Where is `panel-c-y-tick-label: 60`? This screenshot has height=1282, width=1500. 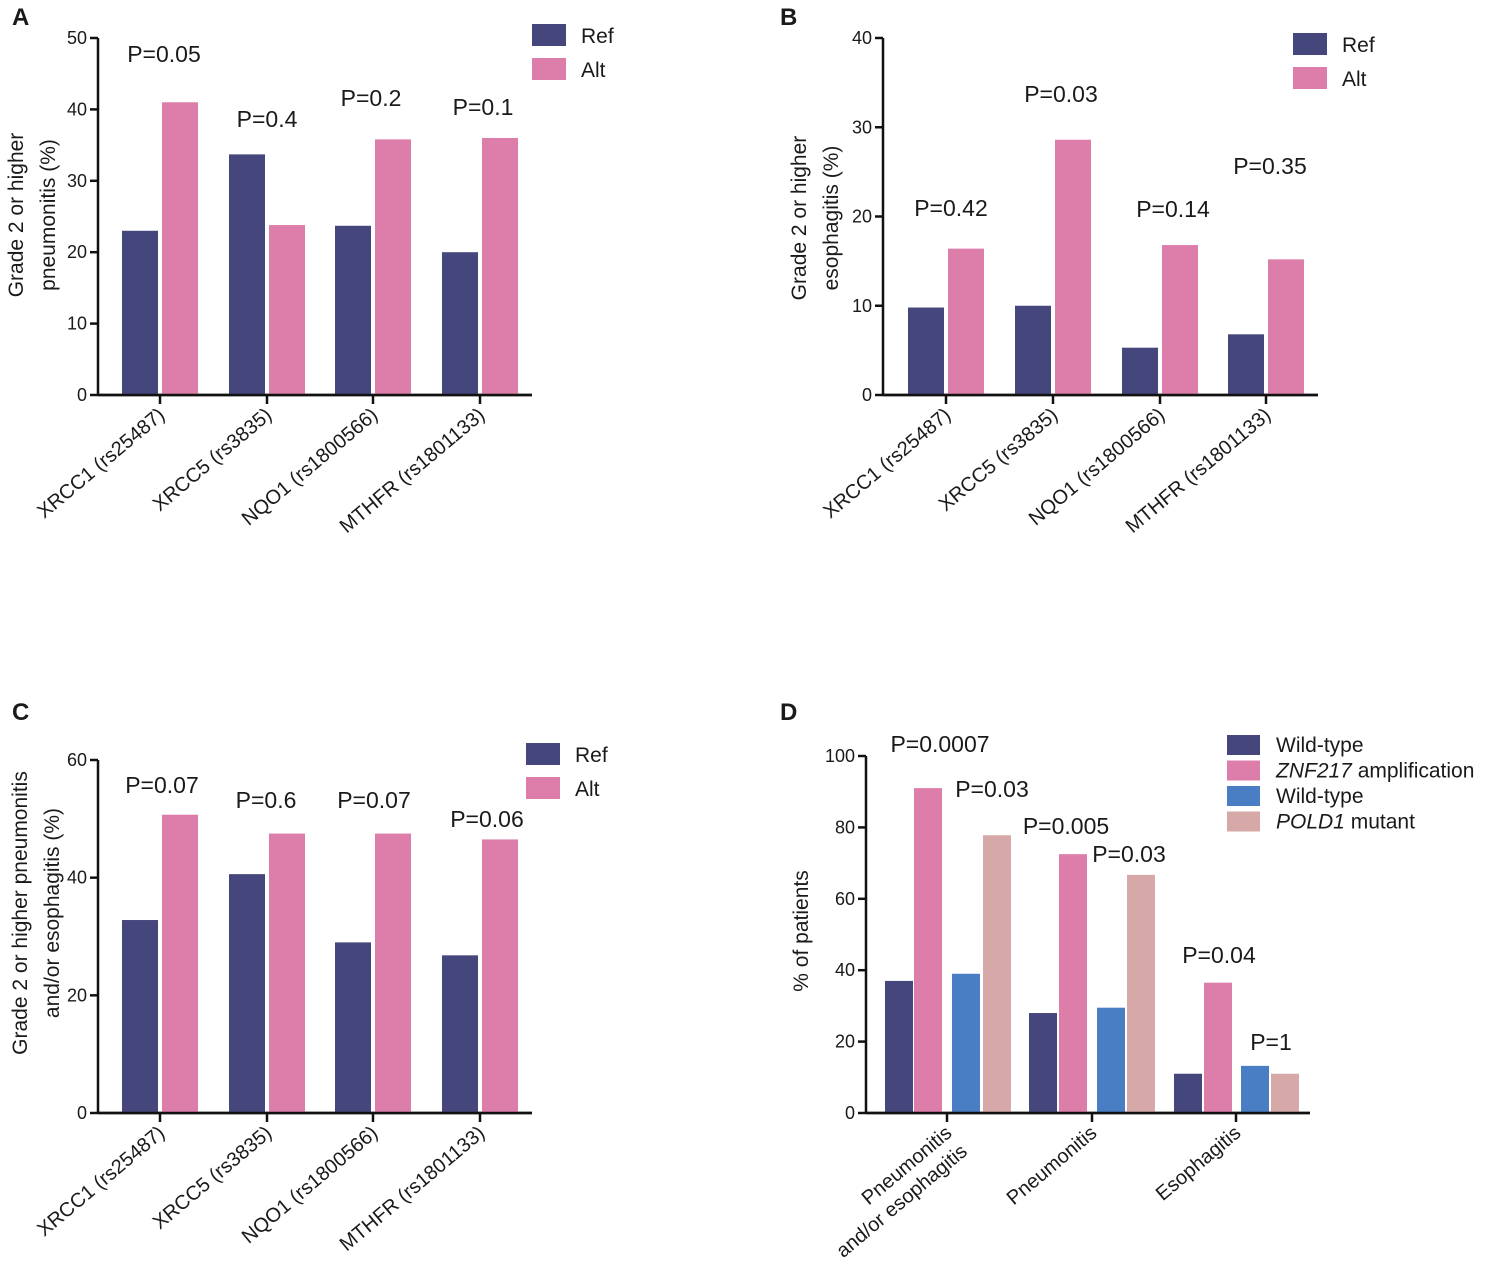 panel-c-y-tick-label: 60 is located at coordinates (77, 760).